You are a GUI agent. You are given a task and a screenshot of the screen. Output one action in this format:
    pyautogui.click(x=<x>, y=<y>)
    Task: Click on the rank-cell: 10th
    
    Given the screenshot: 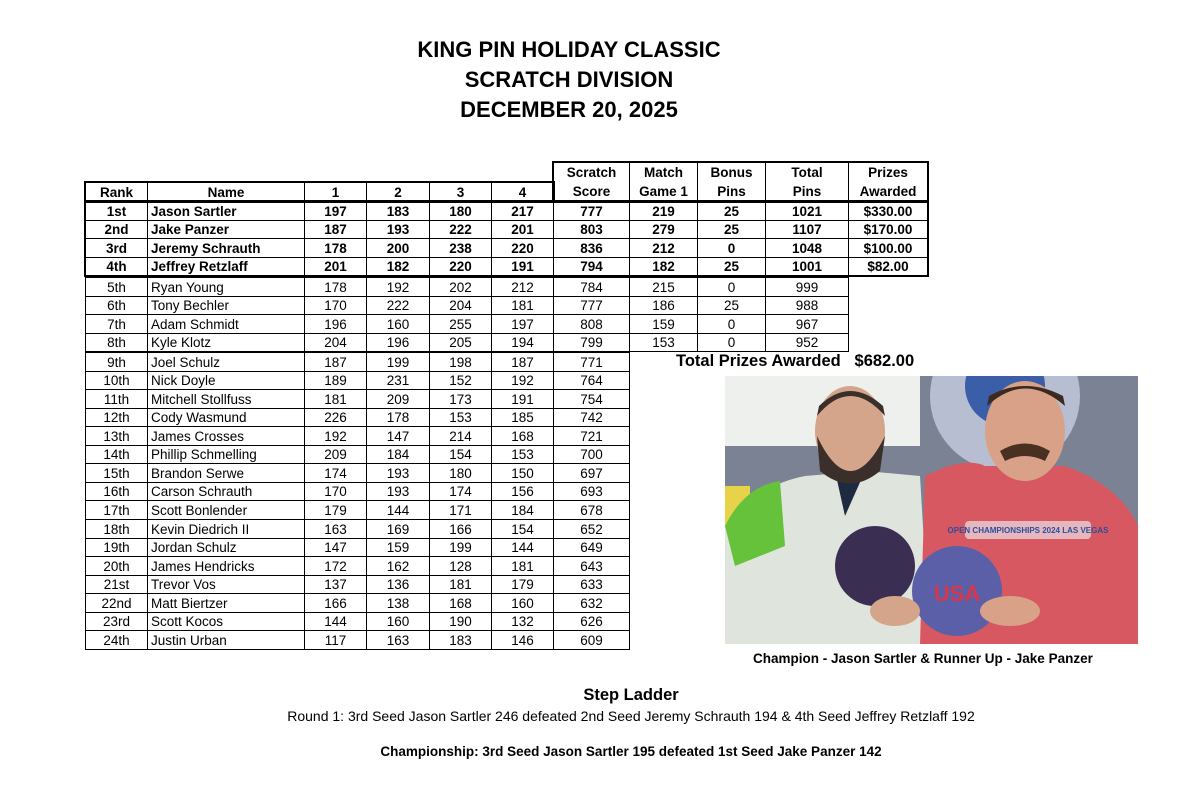 What is the action you would take?
    pyautogui.click(x=116, y=380)
    